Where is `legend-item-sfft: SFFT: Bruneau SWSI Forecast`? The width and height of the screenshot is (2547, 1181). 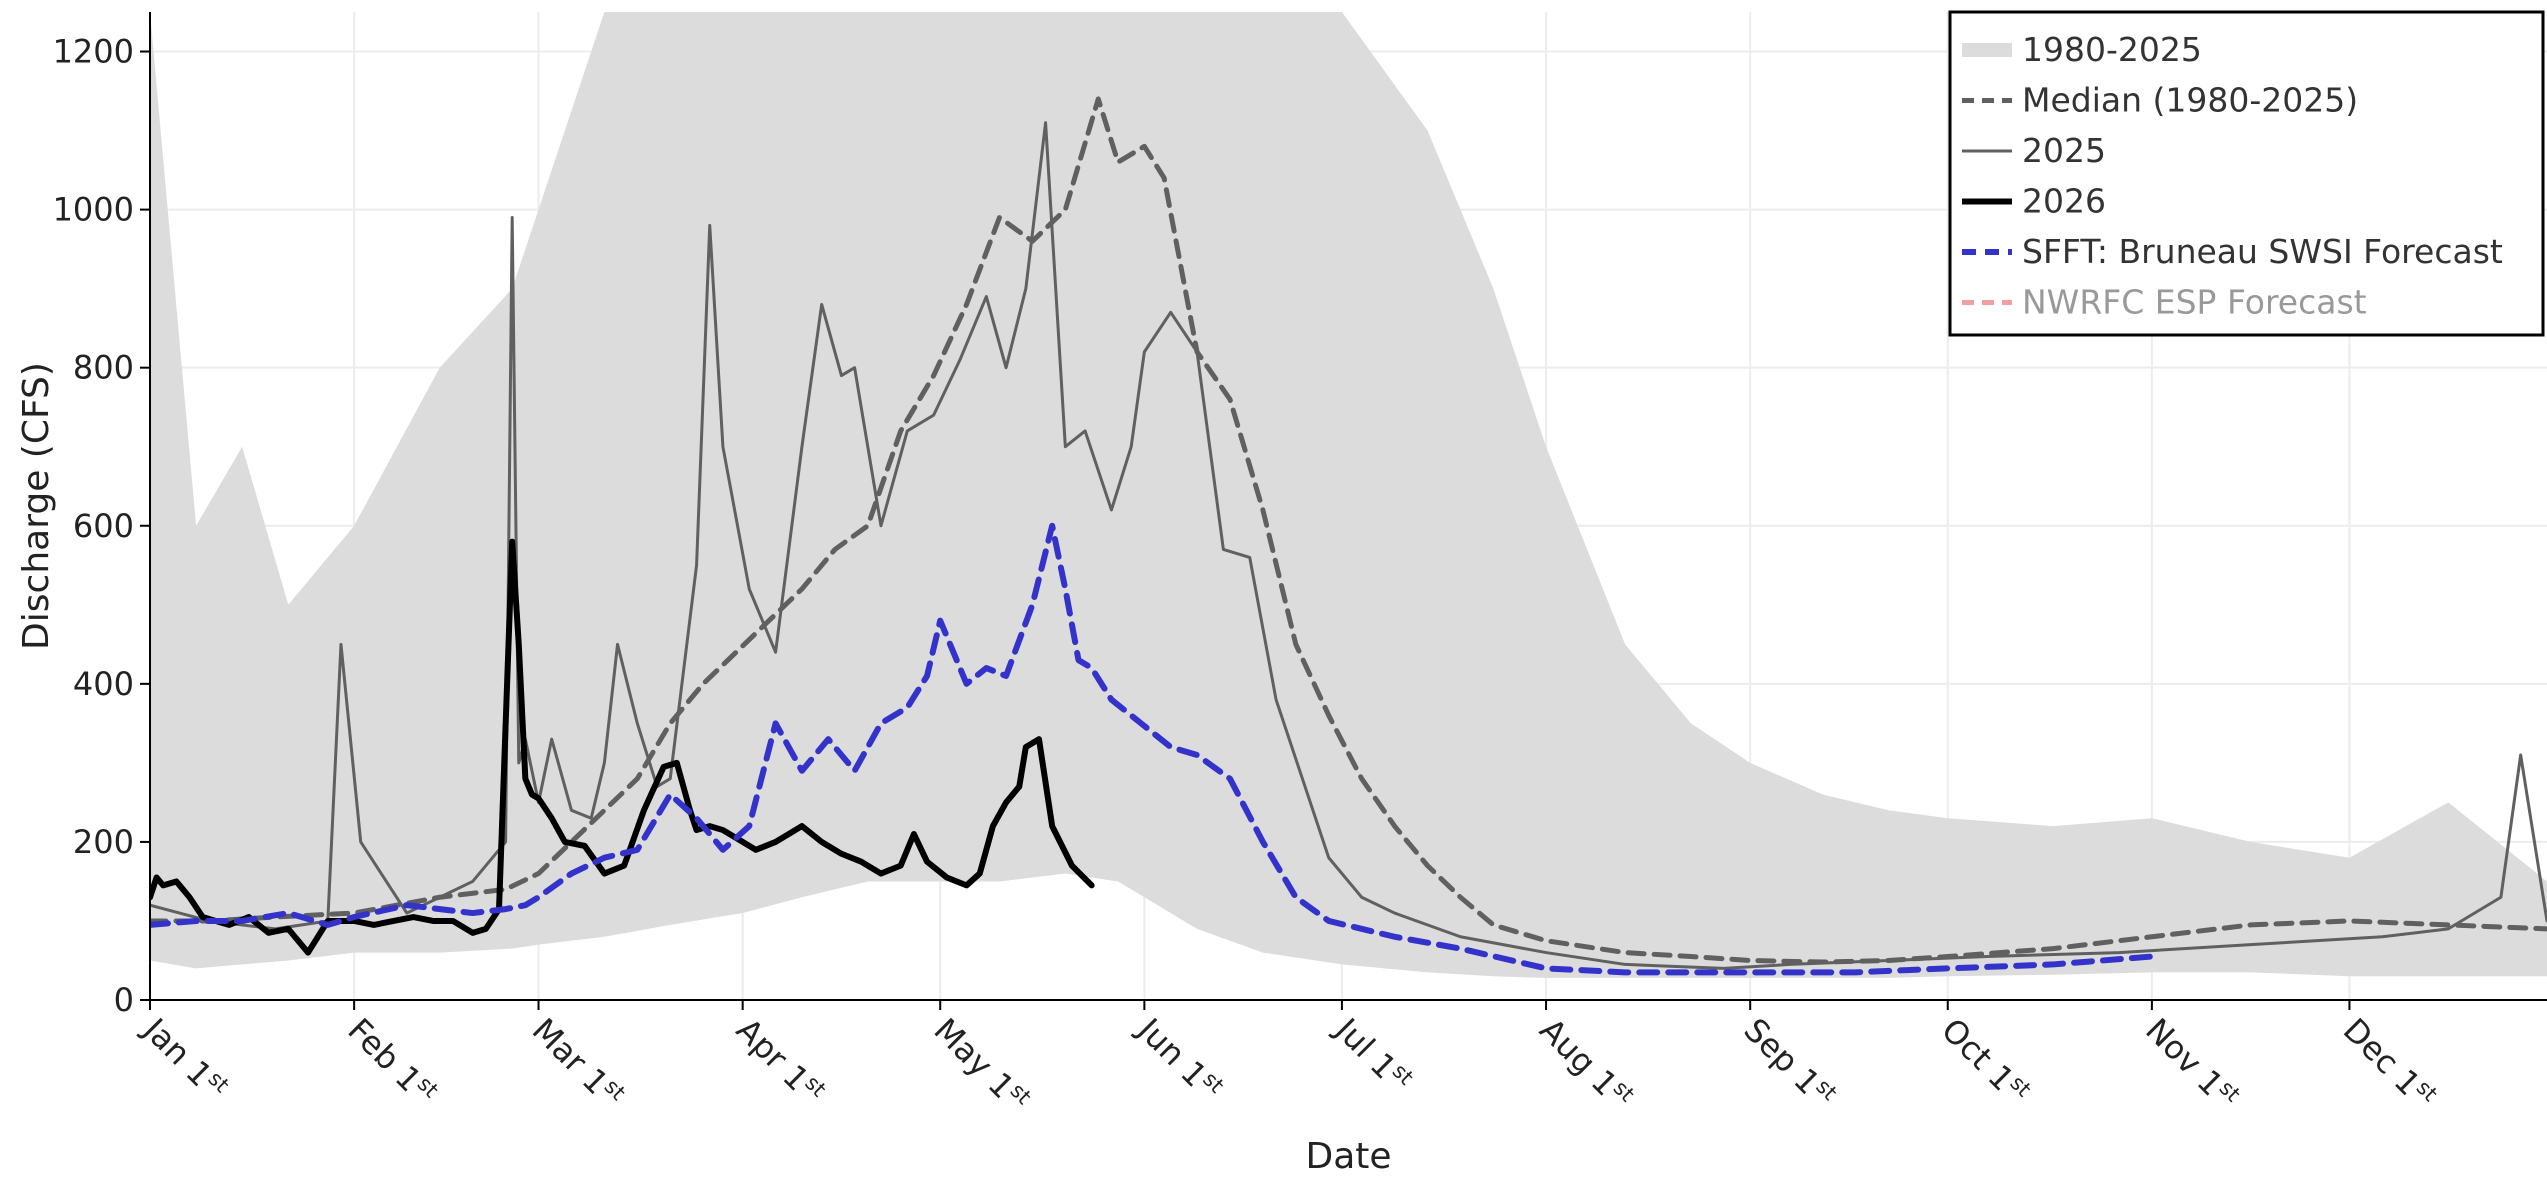 legend-item-sfft: SFFT: Bruneau SWSI Forecast is located at coordinates (2232, 251).